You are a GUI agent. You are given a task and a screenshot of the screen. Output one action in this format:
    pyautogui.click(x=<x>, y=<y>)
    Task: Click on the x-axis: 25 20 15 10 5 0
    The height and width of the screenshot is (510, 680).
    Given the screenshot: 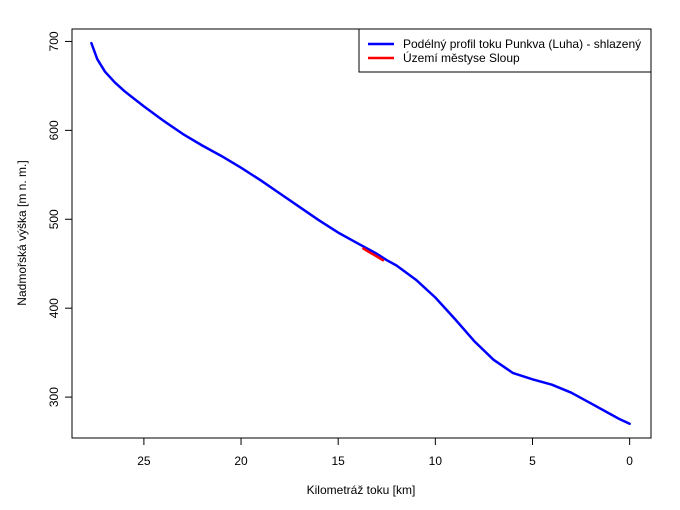 What is the action you would take?
    pyautogui.click(x=385, y=453)
    